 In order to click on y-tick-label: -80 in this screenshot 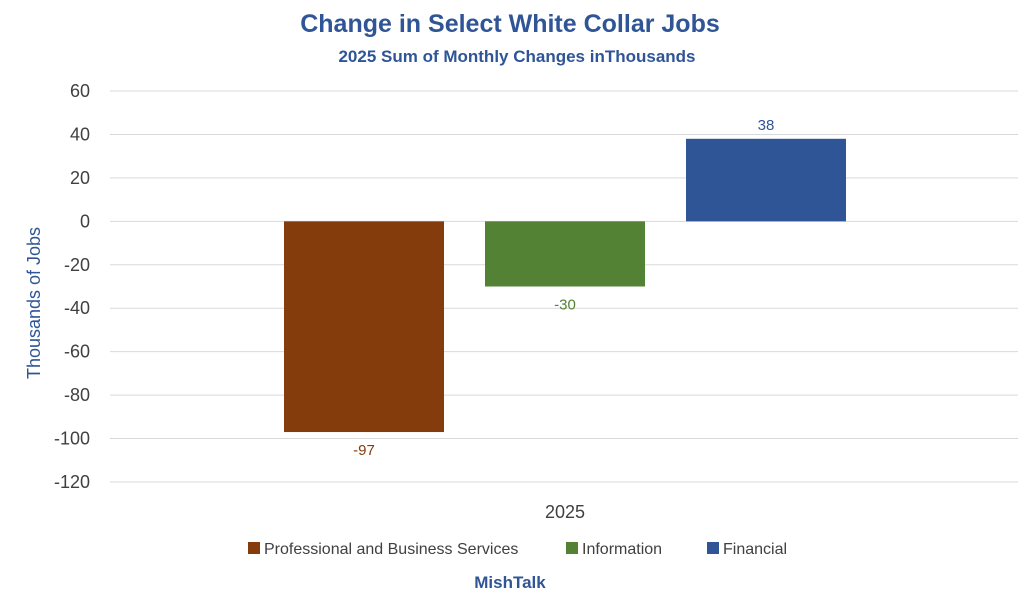, I will do `click(77, 395)`.